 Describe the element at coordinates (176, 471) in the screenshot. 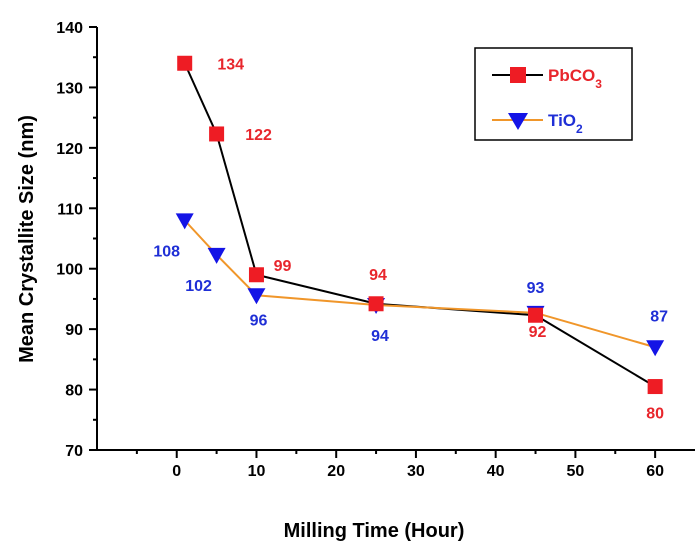

I see `x-tick-label: 0` at that location.